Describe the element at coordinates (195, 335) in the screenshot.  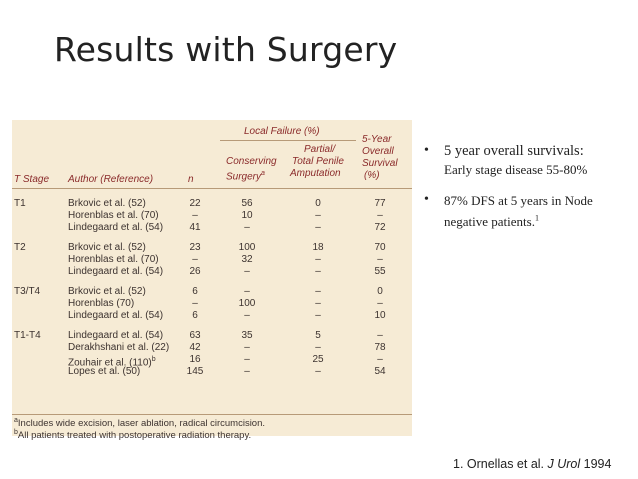
I see `cell-n: 63` at that location.